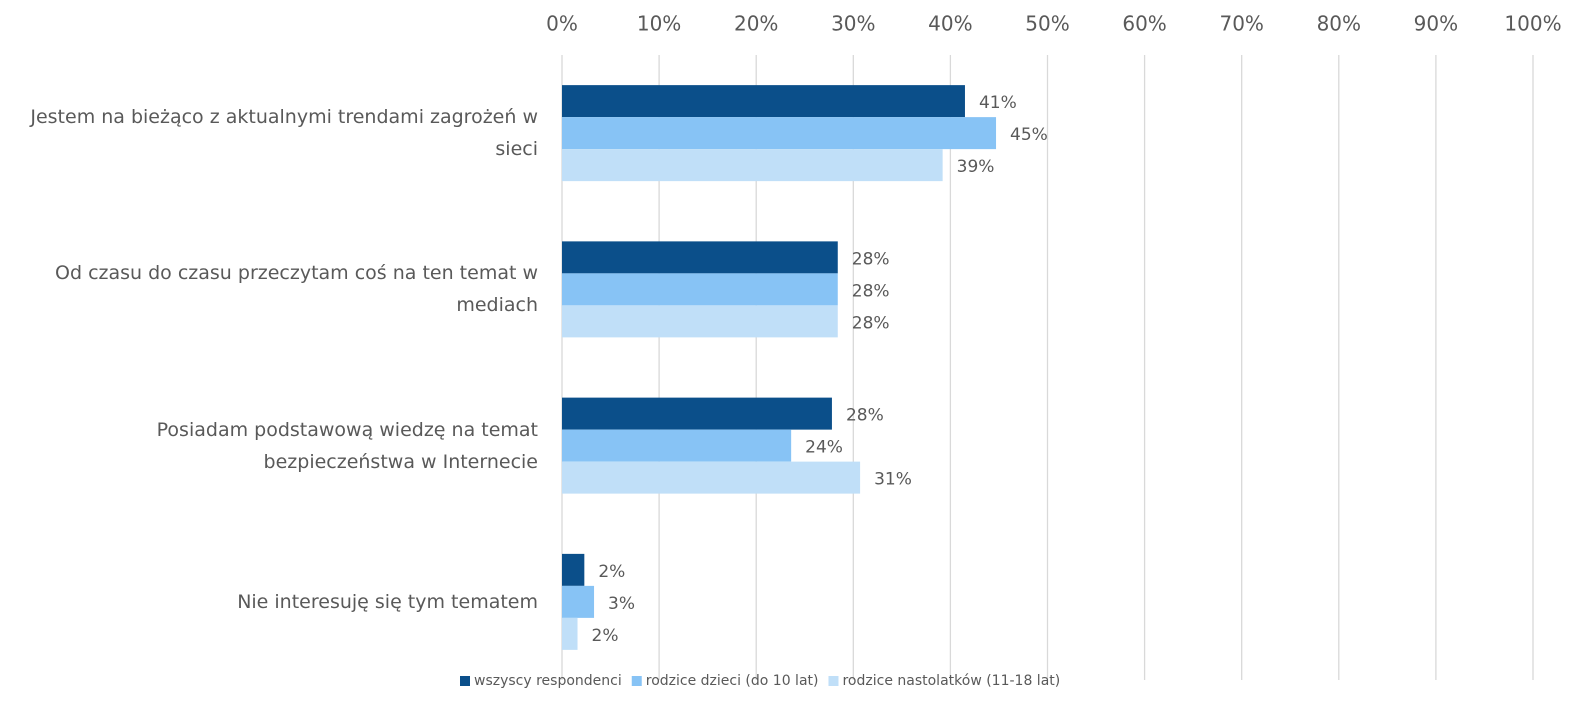  I want to click on data-label: 41%, so click(998, 103).